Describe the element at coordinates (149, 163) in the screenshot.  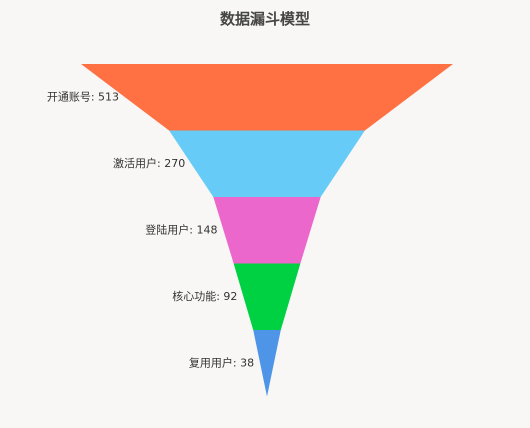
I see `funnel-label-2: 激活用户: 270` at that location.